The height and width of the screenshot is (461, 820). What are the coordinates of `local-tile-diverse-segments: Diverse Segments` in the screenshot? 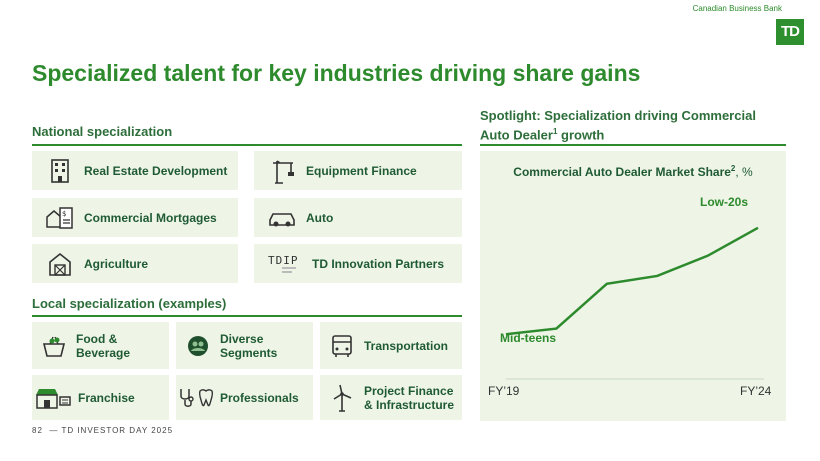 It's located at (244, 345).